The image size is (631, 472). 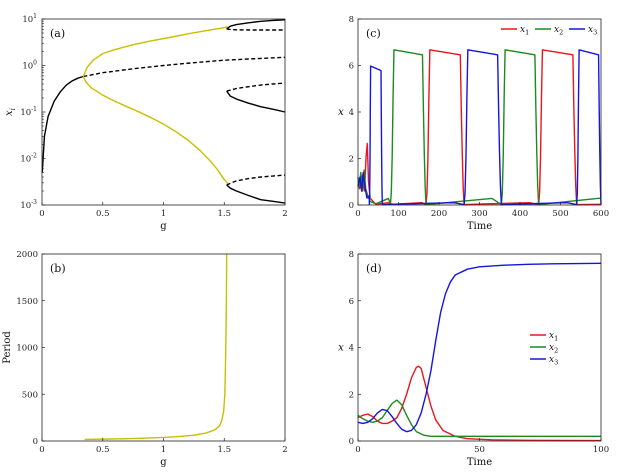 What do you see at coordinates (357, 214) in the screenshot?
I see `panel-c-xtick-label: 0` at bounding box center [357, 214].